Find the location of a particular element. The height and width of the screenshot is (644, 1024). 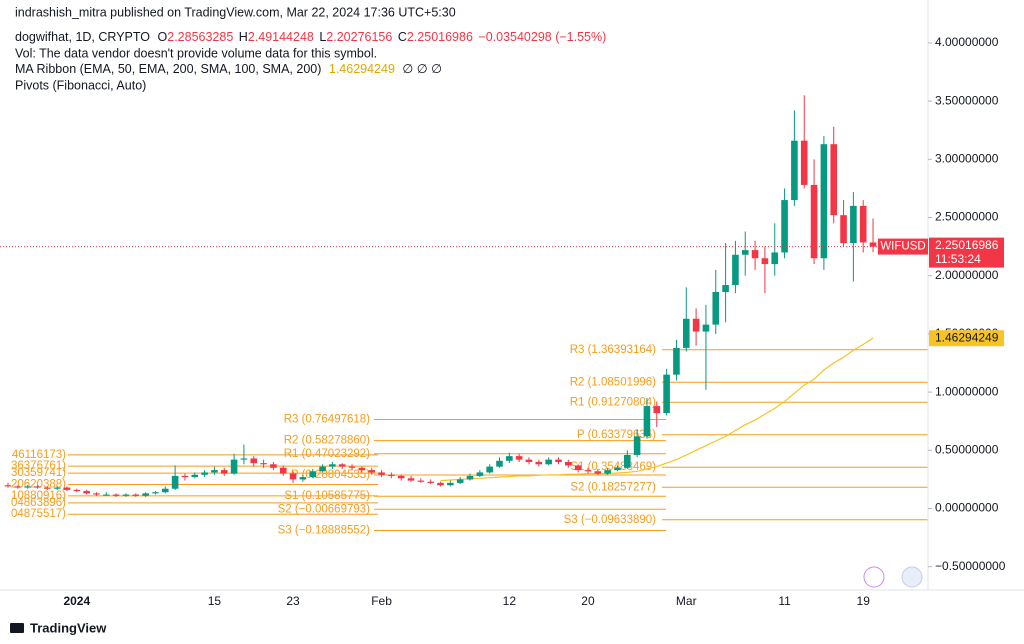

x-tick-label: Feb is located at coordinates (381, 601).